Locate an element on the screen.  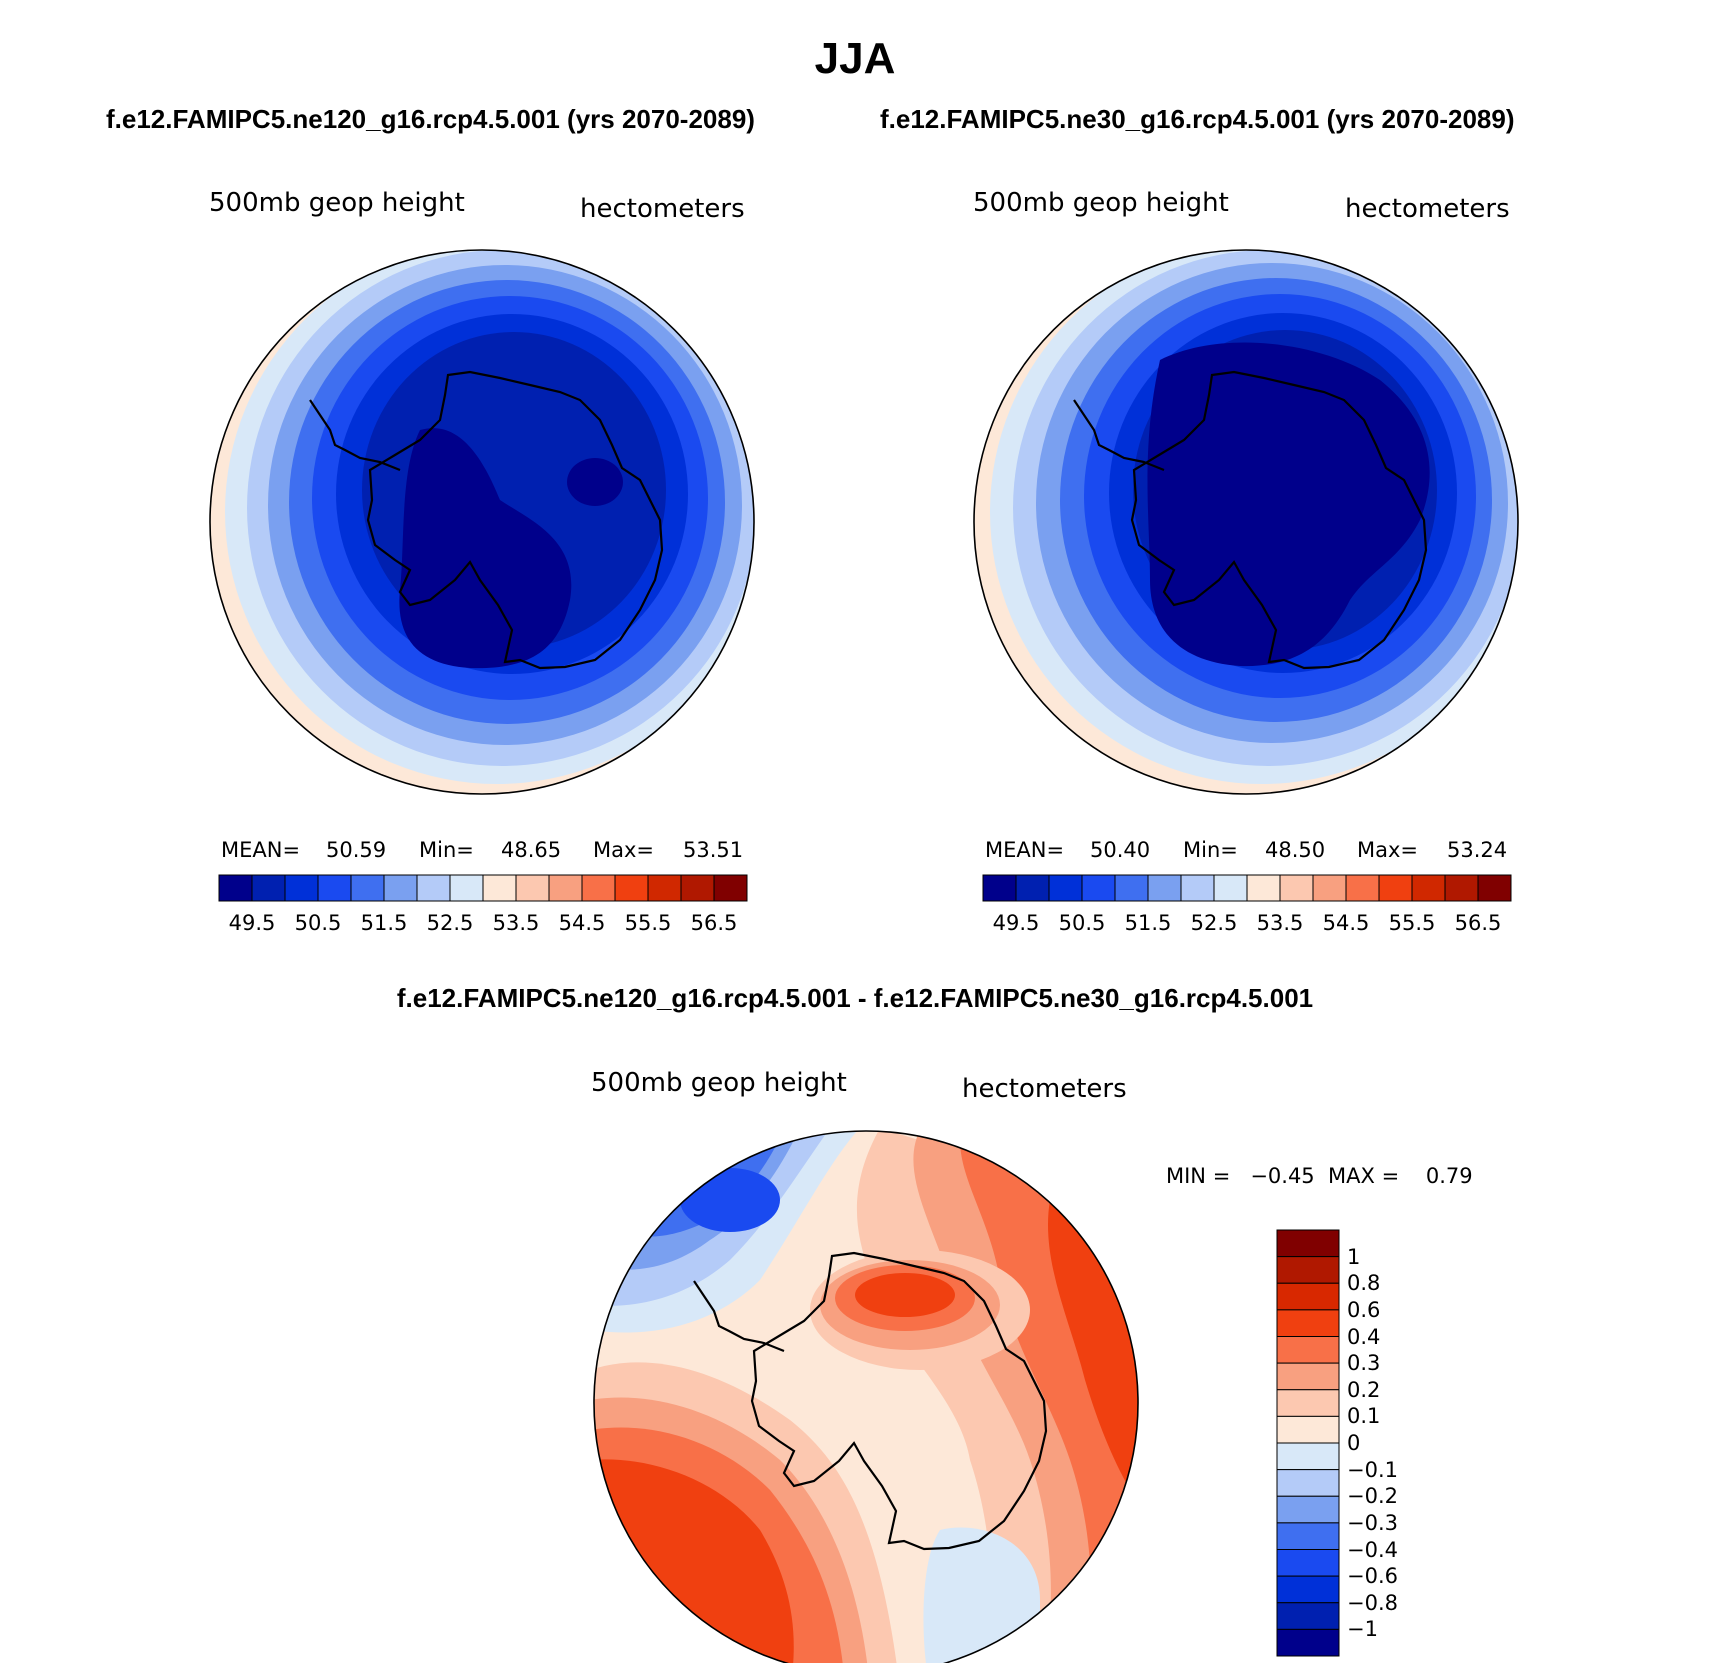
max-label-right: Max= is located at coordinates (1388, 850).